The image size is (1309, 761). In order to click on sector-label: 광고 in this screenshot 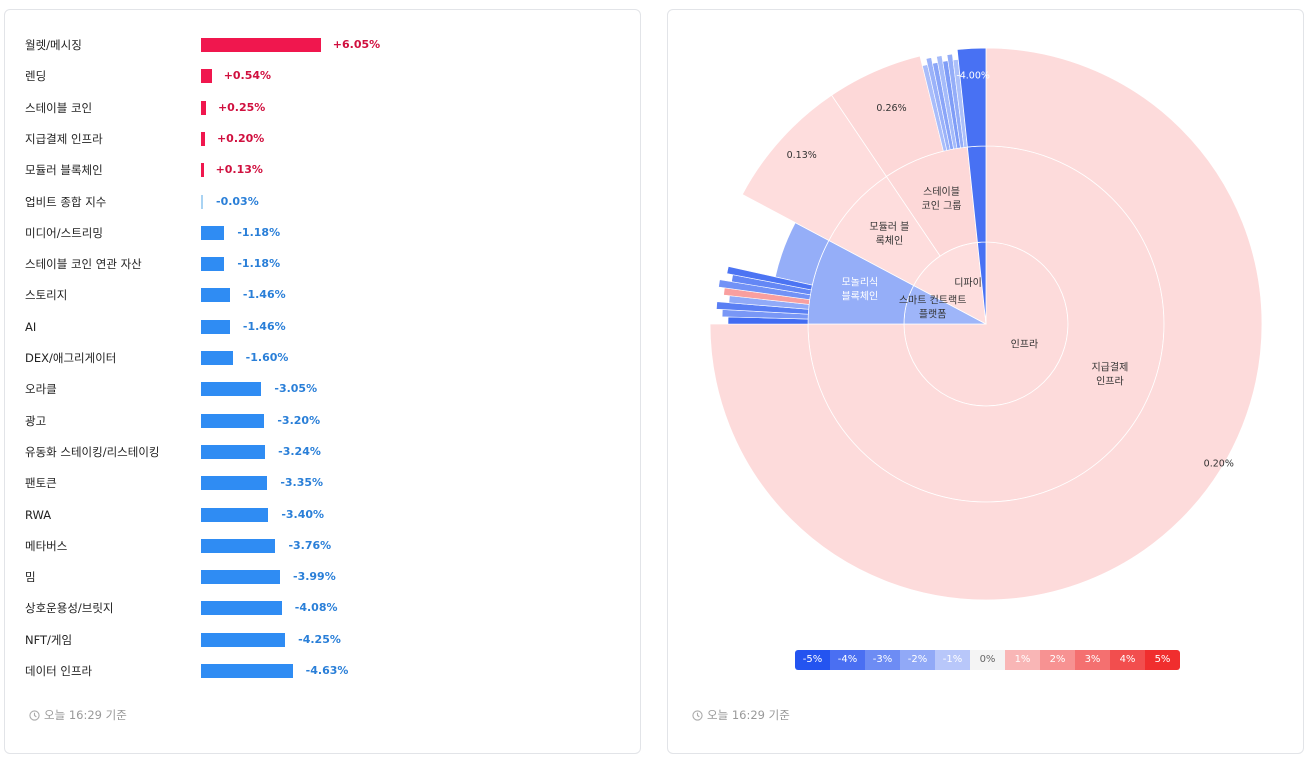, I will do `click(36, 420)`.